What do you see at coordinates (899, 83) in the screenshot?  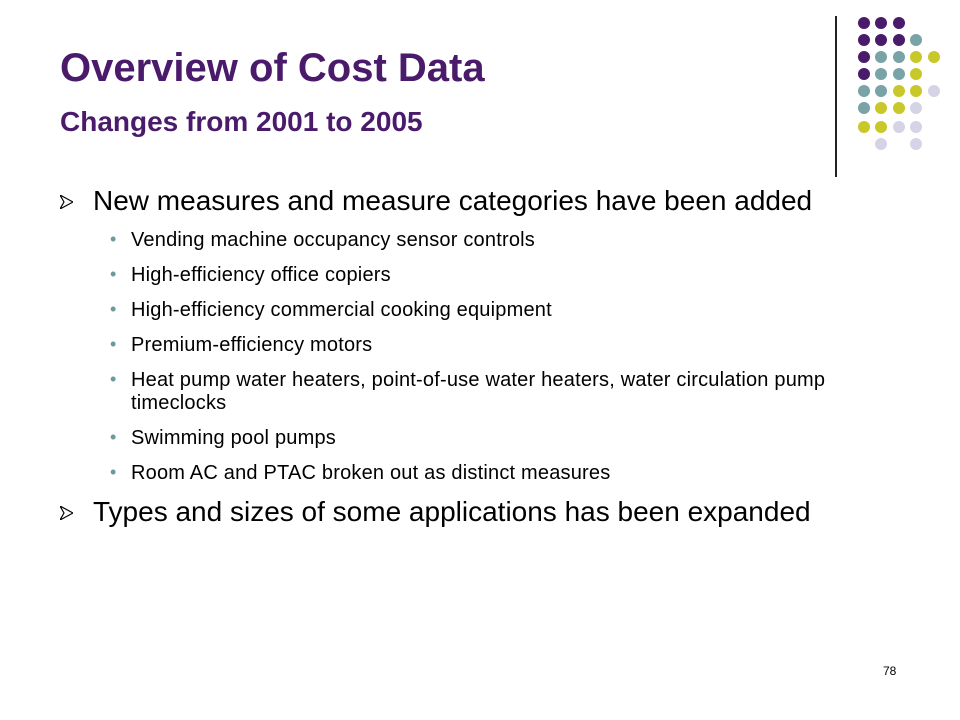 I see `decorative-dot-grid` at bounding box center [899, 83].